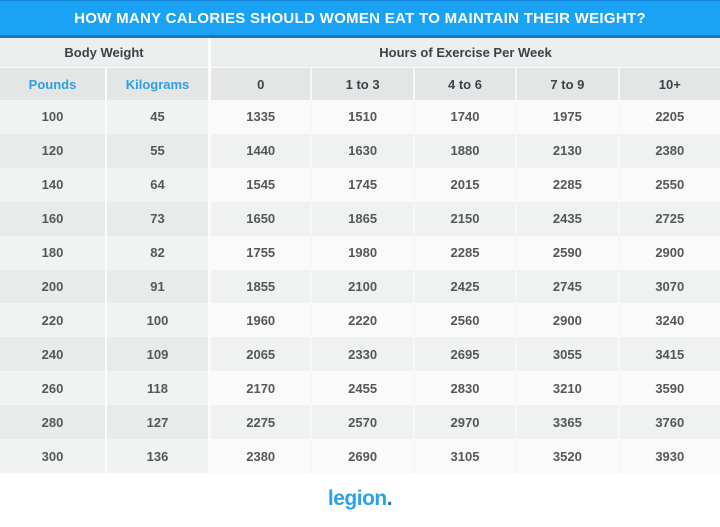  I want to click on cell-pounds: 260, so click(52, 388).